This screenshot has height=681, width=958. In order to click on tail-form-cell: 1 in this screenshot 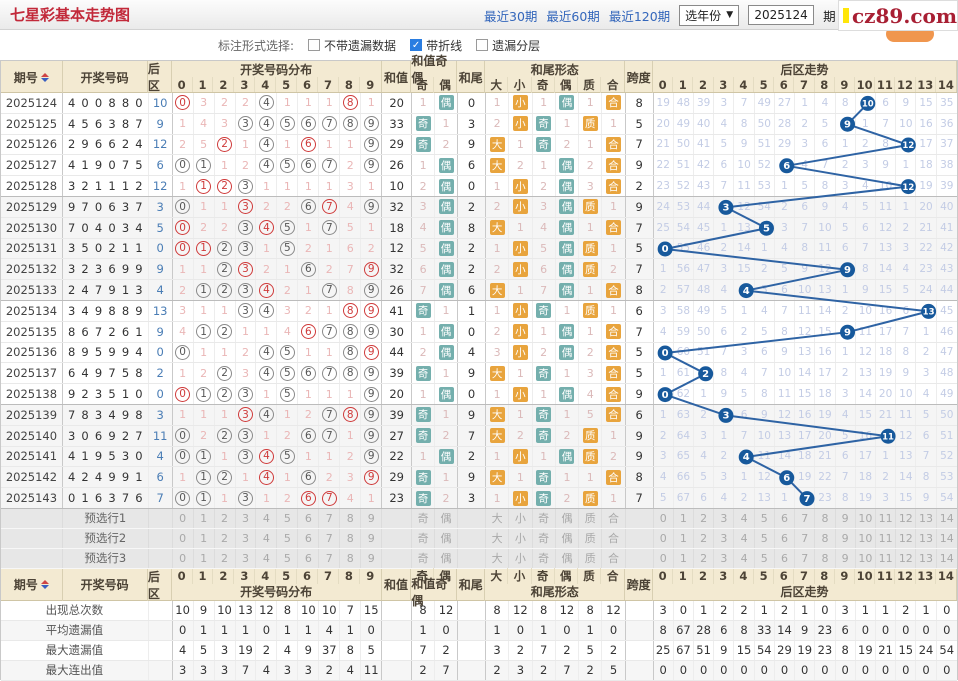, I will do `click(614, 498)`.